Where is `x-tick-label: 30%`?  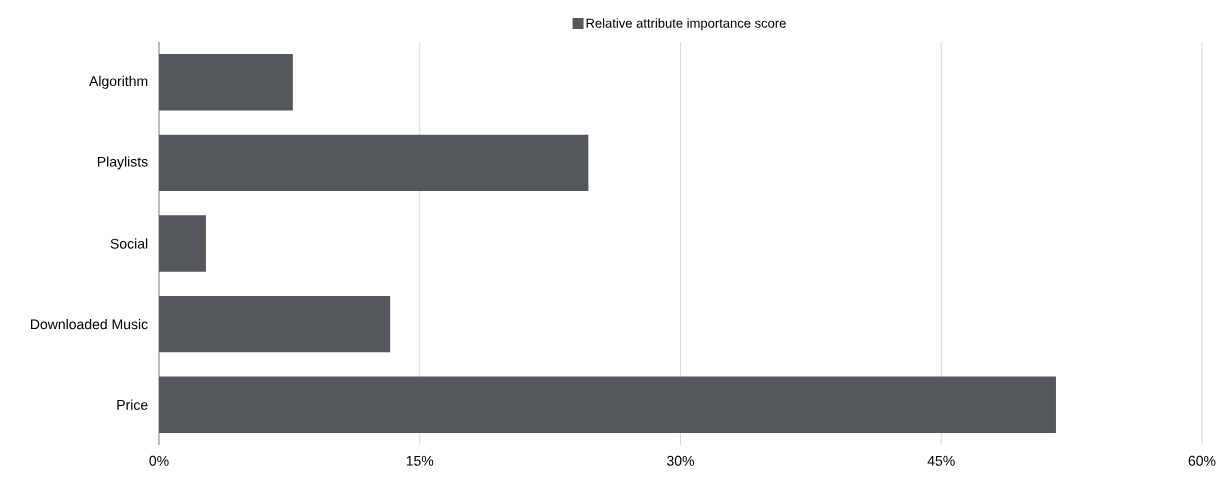 x-tick-label: 30% is located at coordinates (680, 460).